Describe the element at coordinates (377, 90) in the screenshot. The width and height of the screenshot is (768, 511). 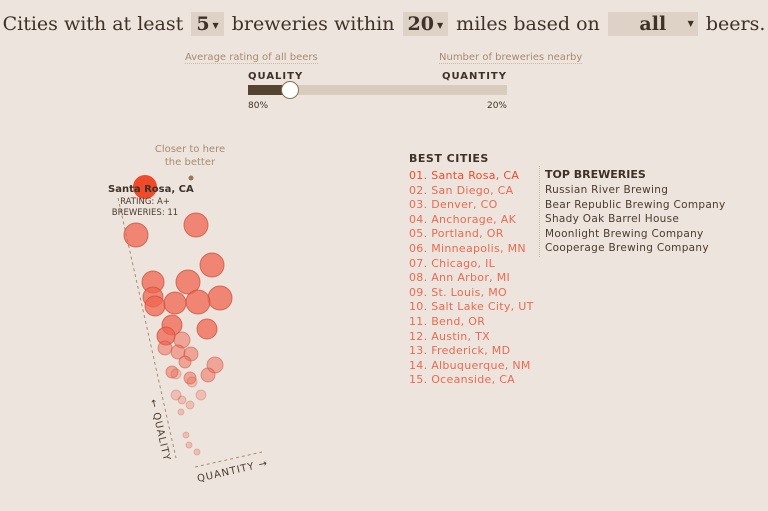
I see `weight-slider` at that location.